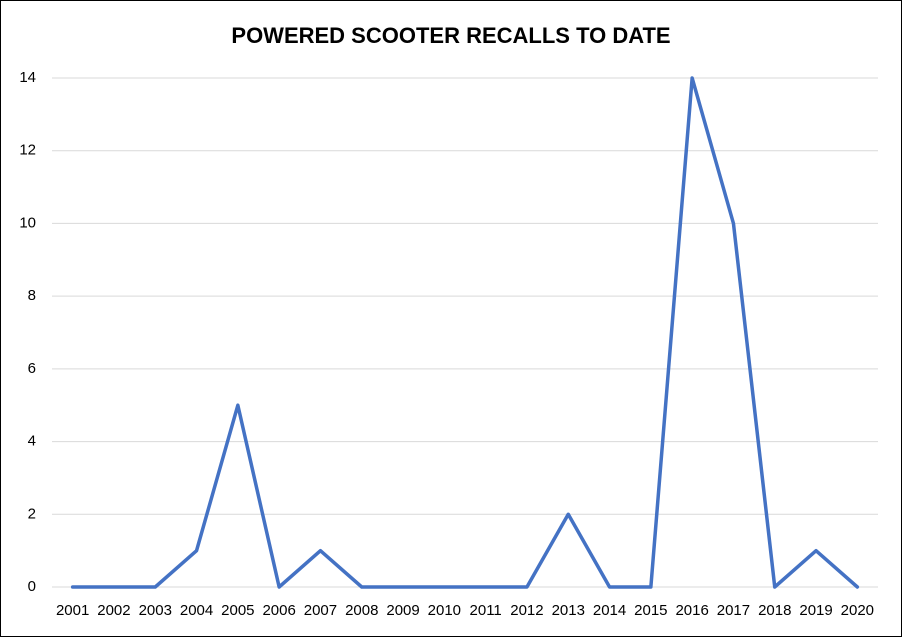 Image resolution: width=902 pixels, height=637 pixels. Describe the element at coordinates (815, 610) in the screenshot. I see `x-tick-label: 2019` at that location.